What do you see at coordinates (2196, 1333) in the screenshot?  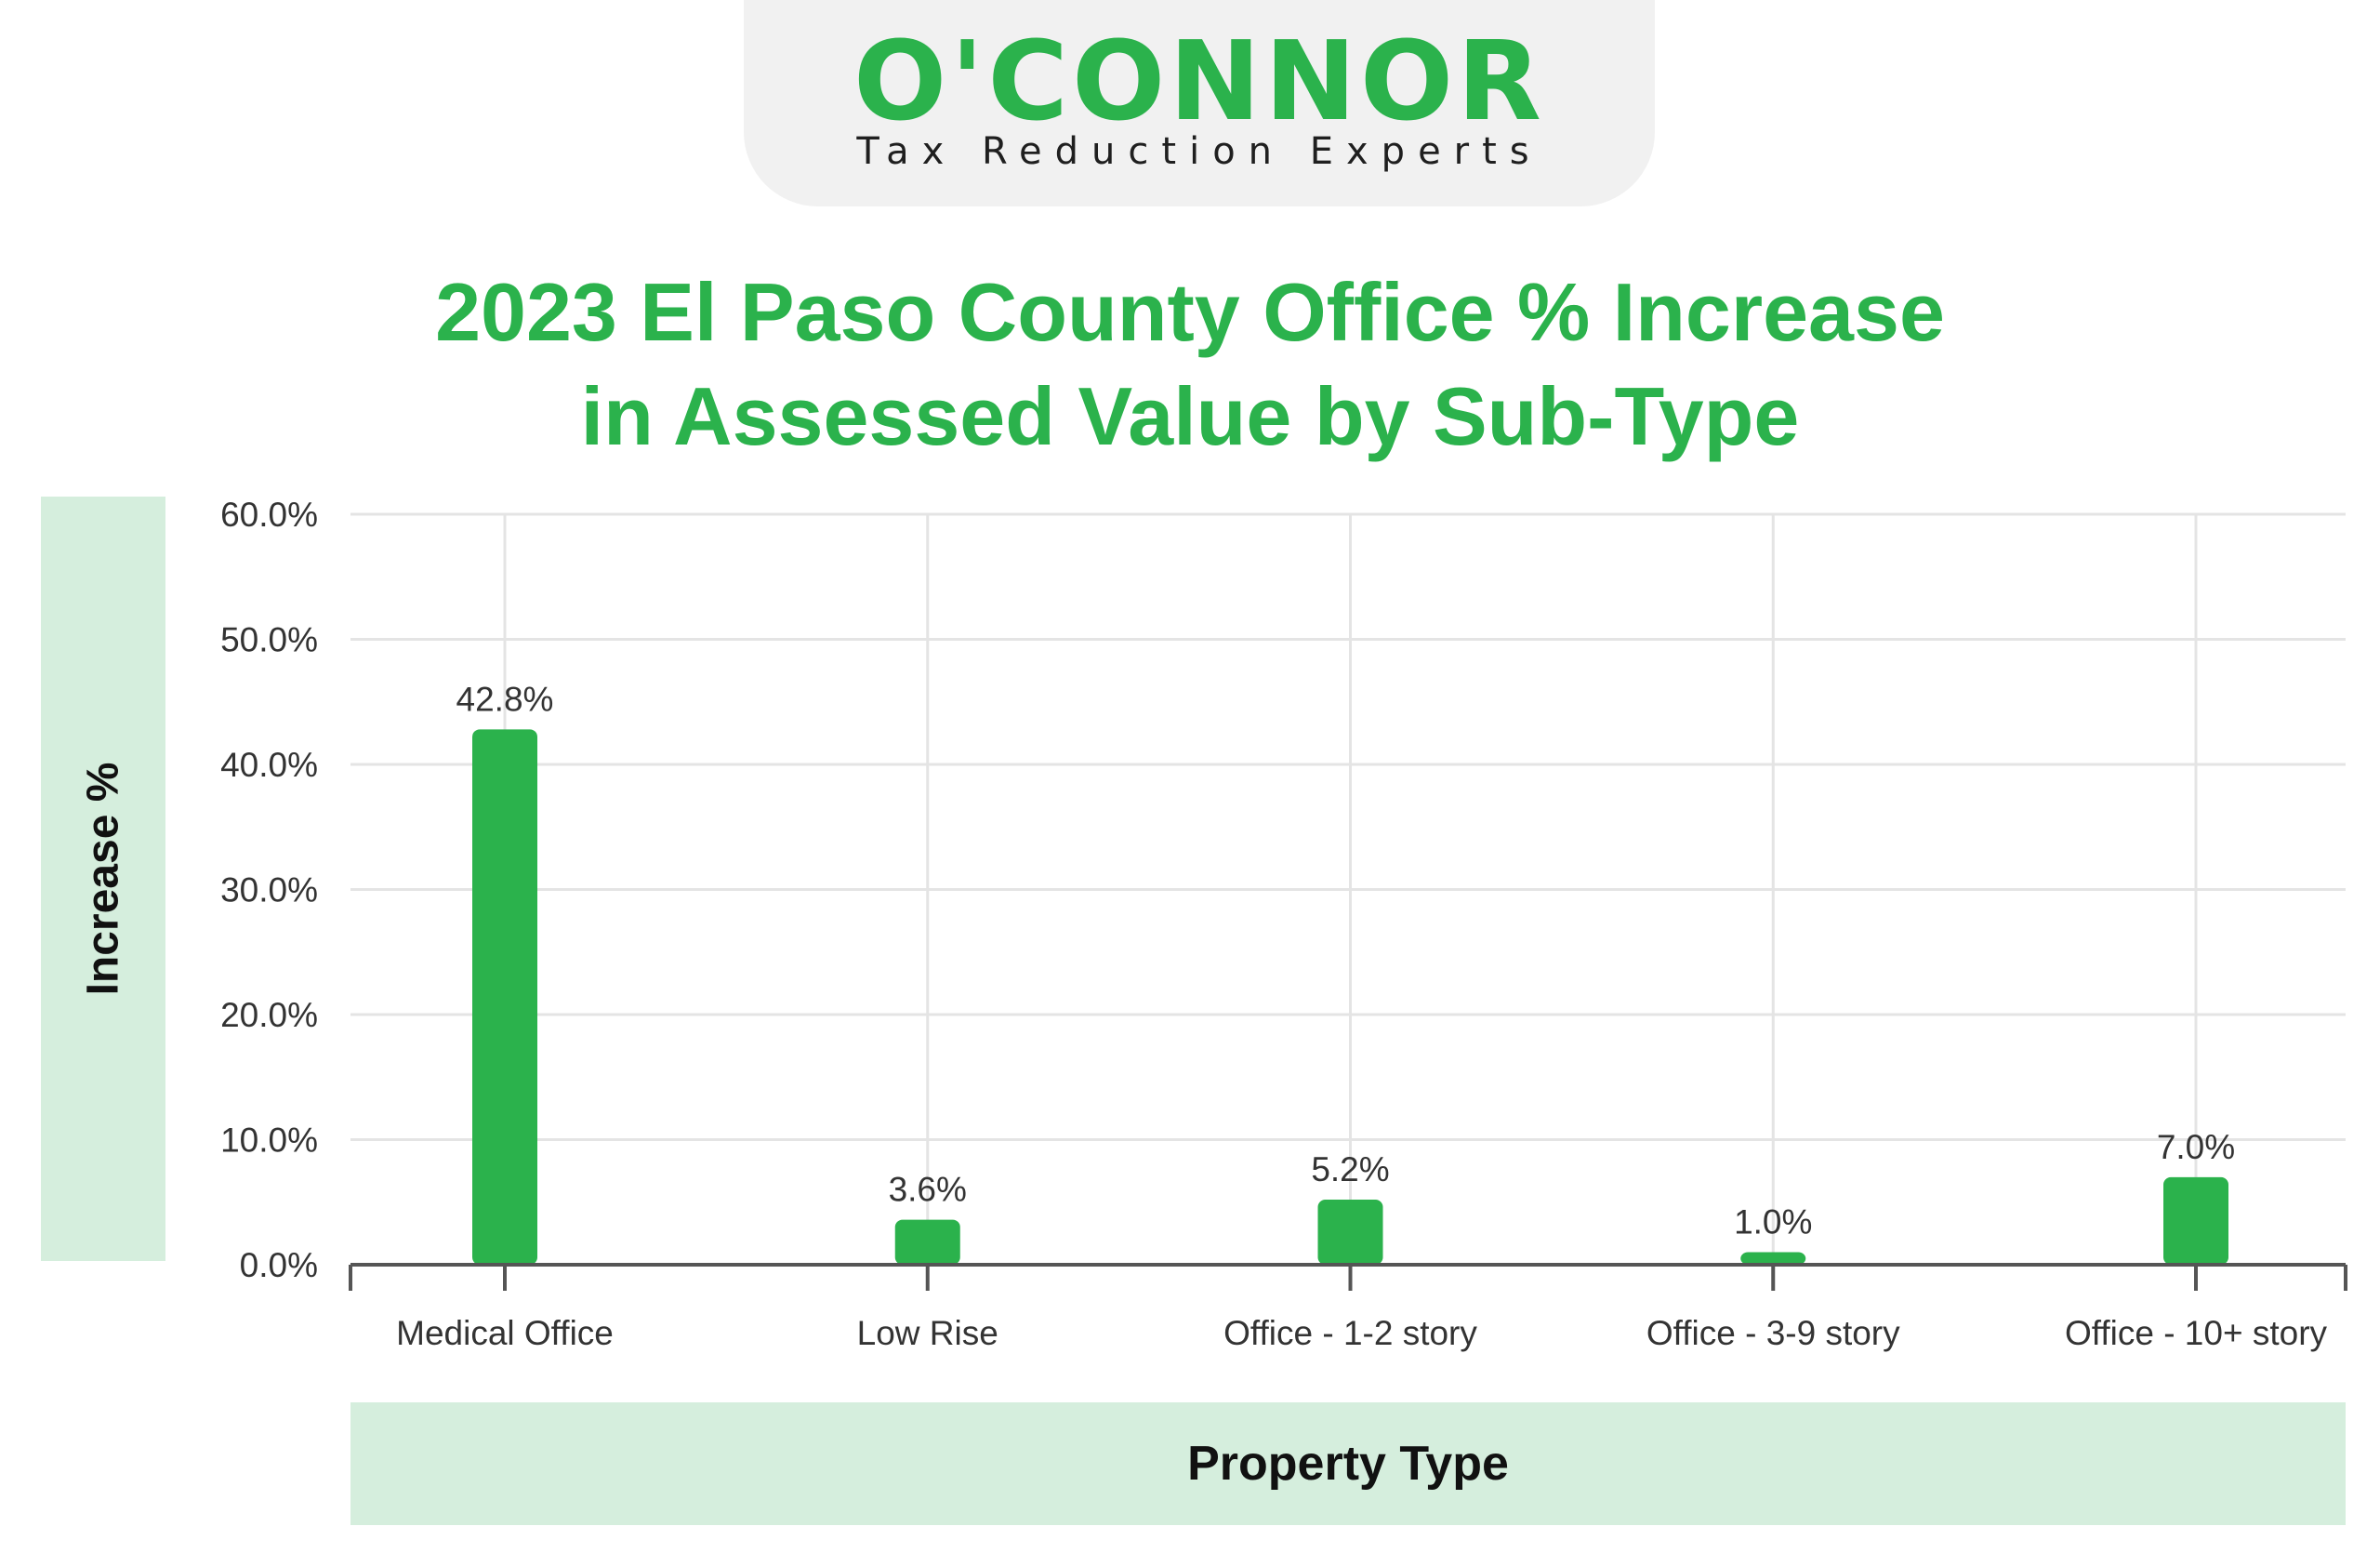 I see `category-label: Office - 10+ story` at bounding box center [2196, 1333].